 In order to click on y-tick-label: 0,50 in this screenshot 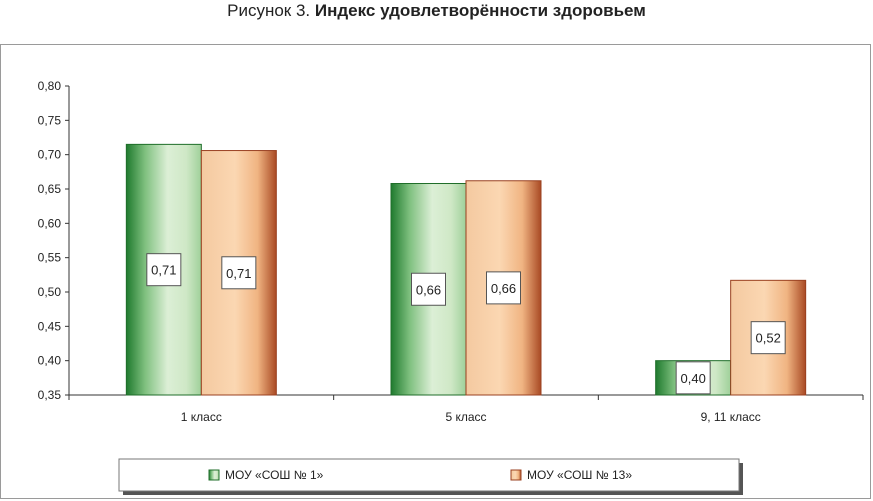, I will do `click(50, 292)`.